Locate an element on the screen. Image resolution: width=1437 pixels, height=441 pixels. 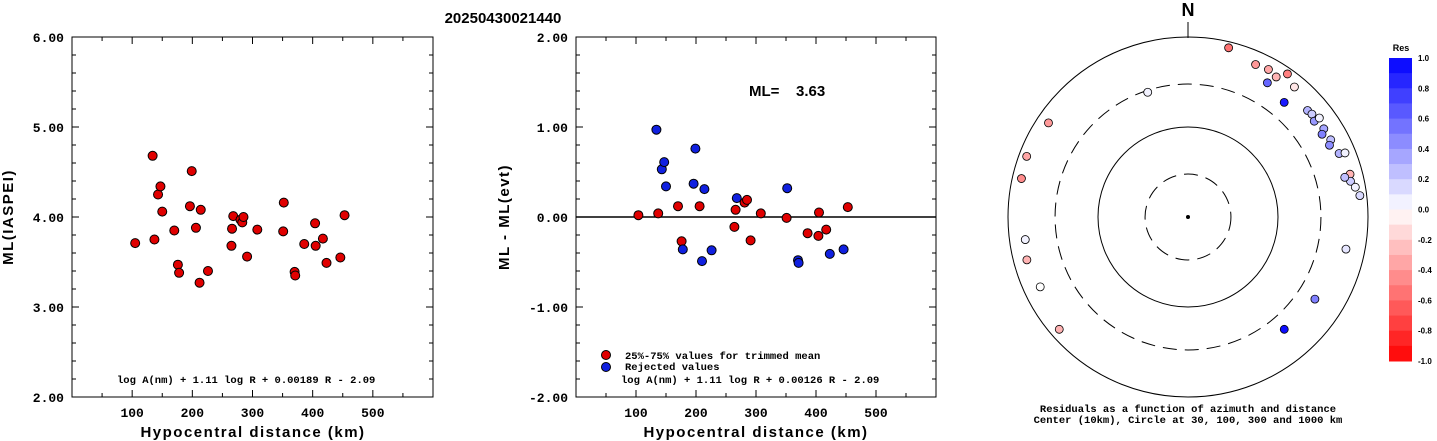
legend-marker-rejected is located at coordinates (606, 367).